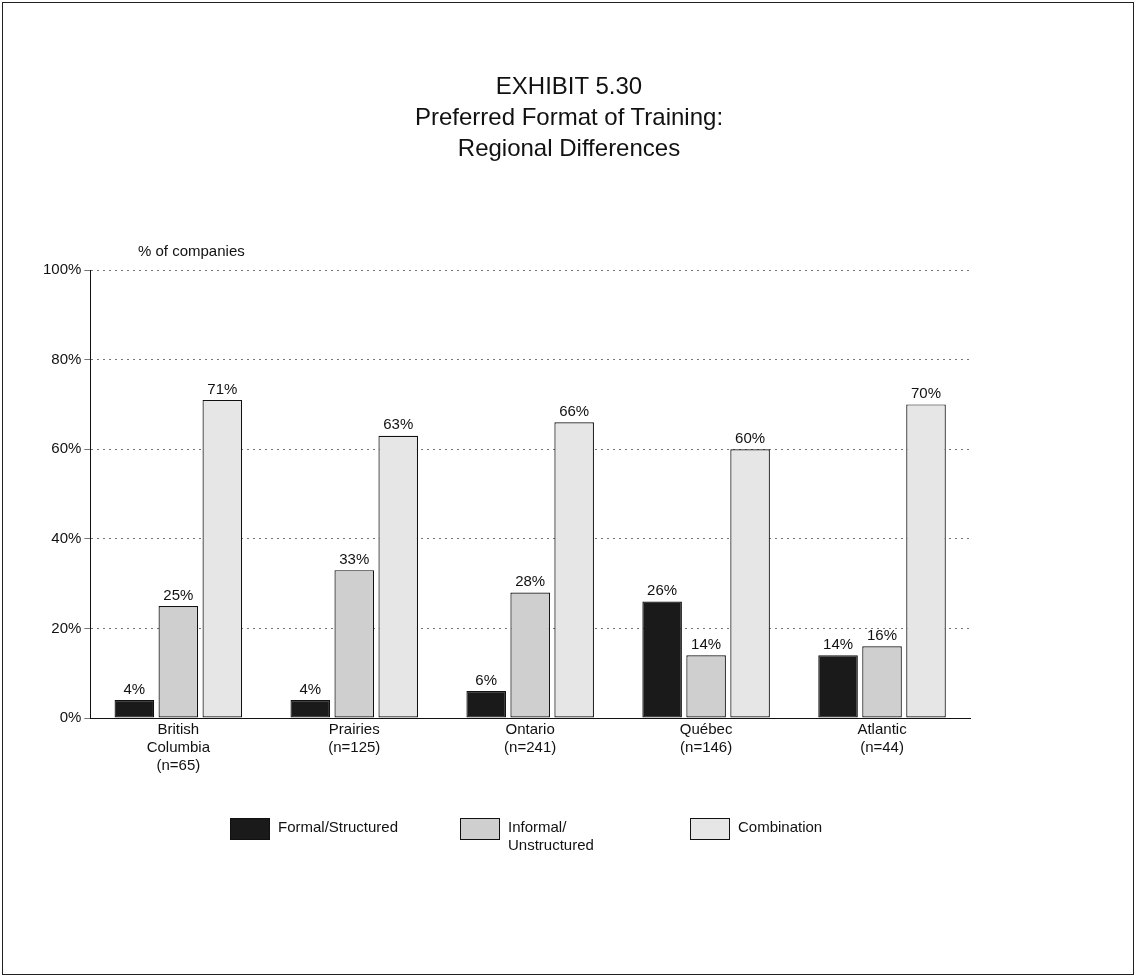 The image size is (1138, 979). I want to click on legend-label: Formal/Structured, so click(338, 827).